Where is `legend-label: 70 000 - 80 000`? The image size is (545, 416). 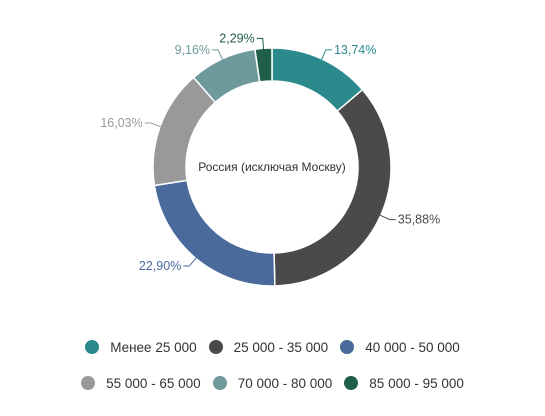 legend-label: 70 000 - 80 000 is located at coordinates (285, 383).